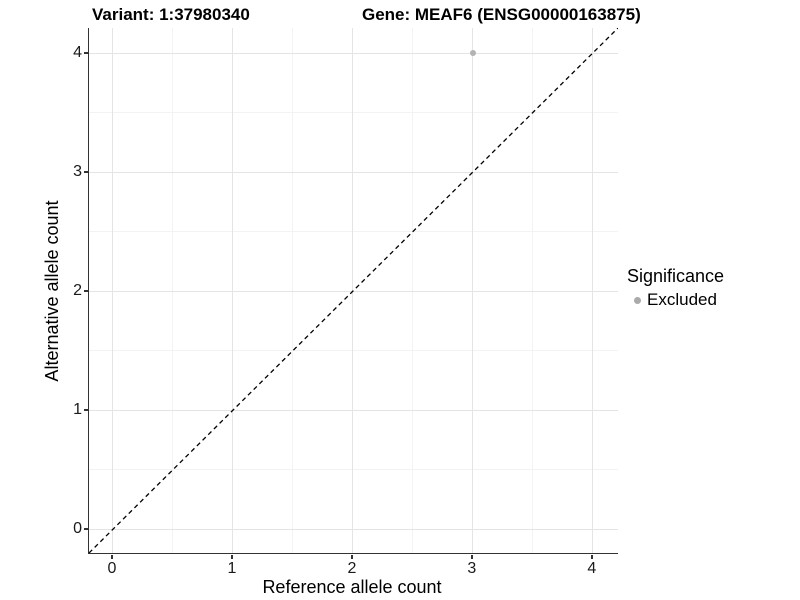 The image size is (800, 600). I want to click on x-axis-title: Reference allele count, so click(352, 587).